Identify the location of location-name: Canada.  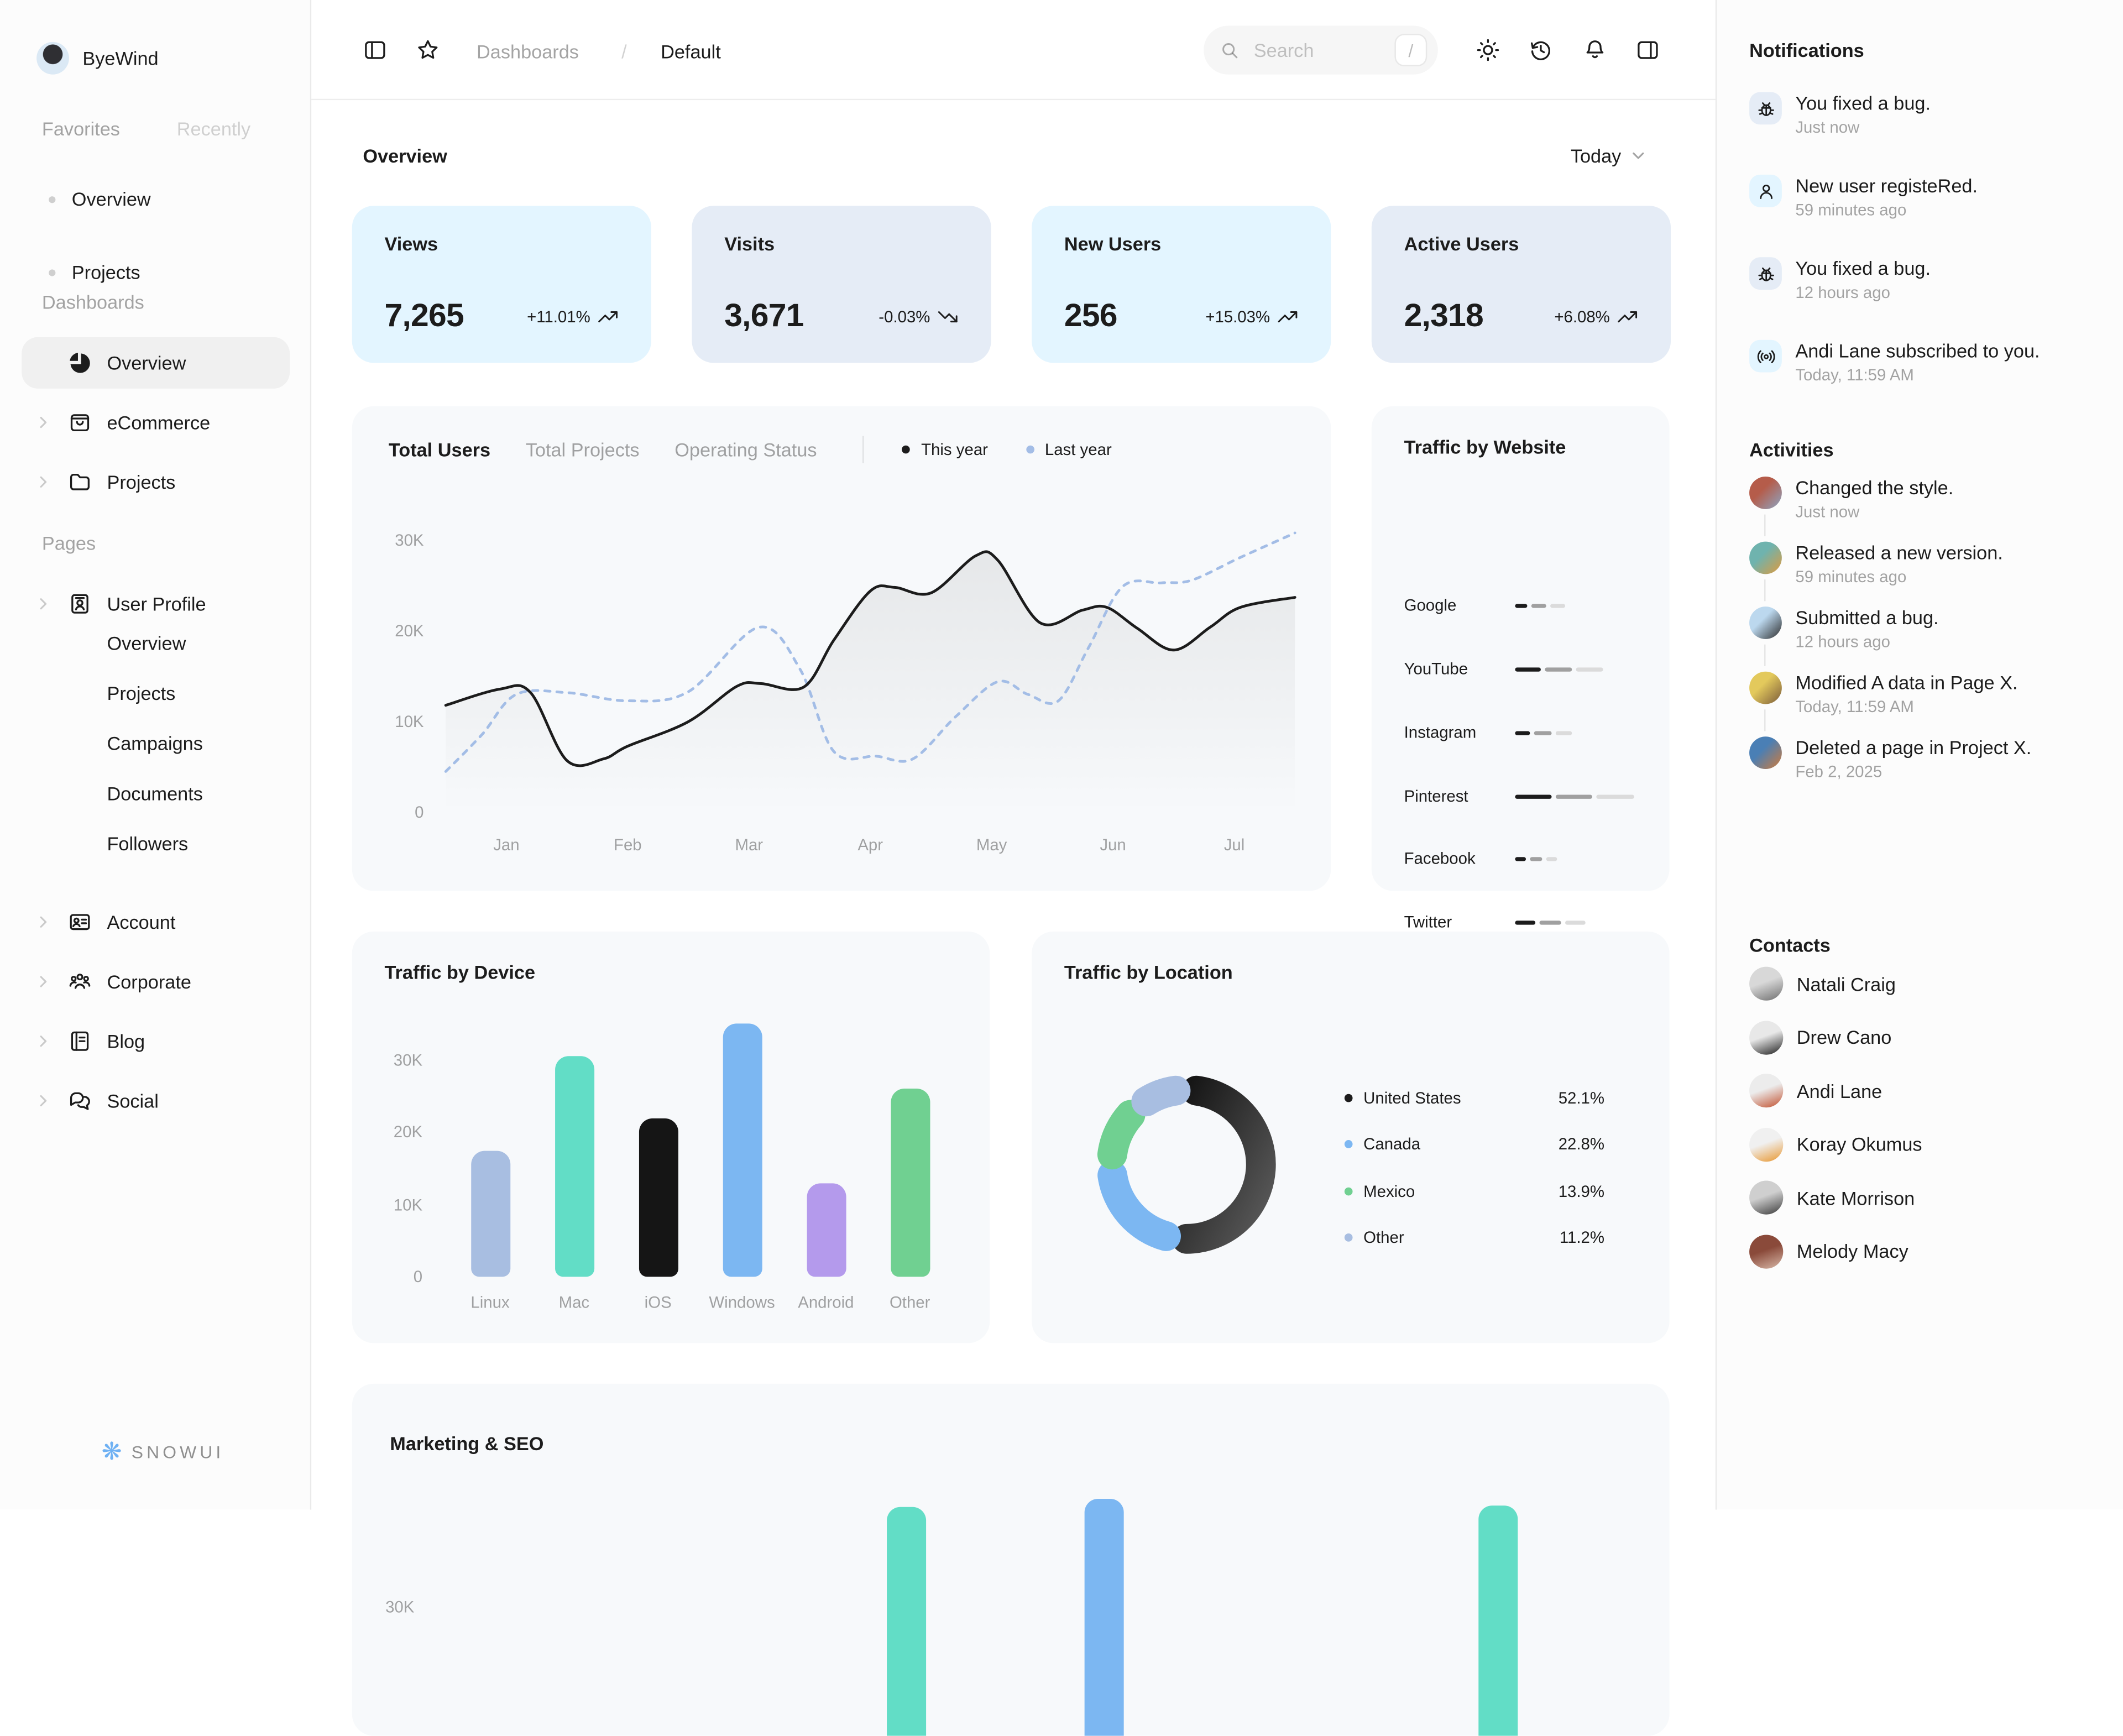
(1392, 1144).